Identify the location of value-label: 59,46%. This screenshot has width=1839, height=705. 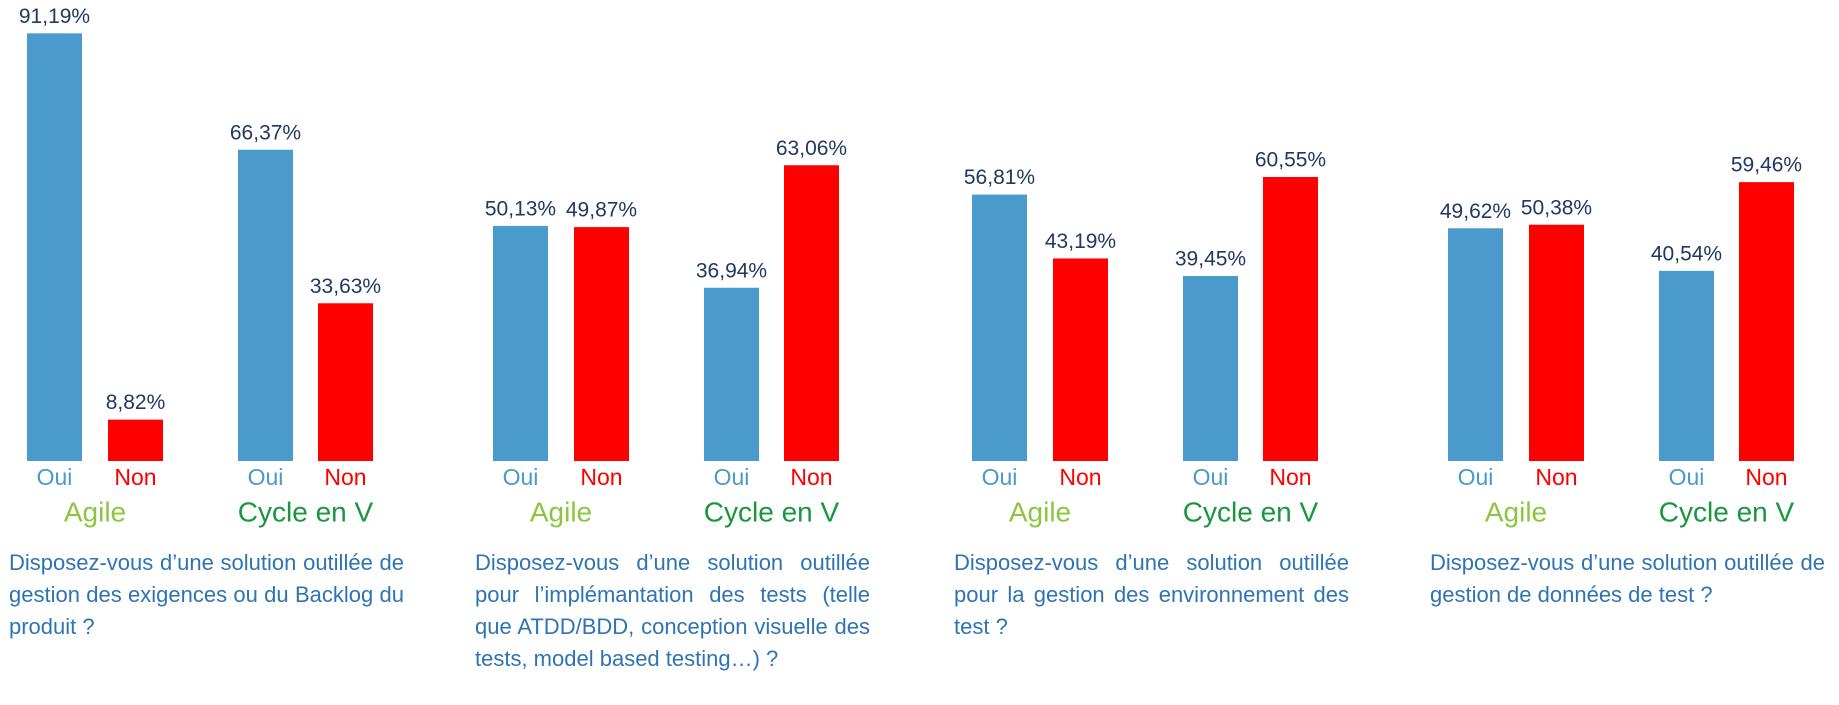
(1766, 165).